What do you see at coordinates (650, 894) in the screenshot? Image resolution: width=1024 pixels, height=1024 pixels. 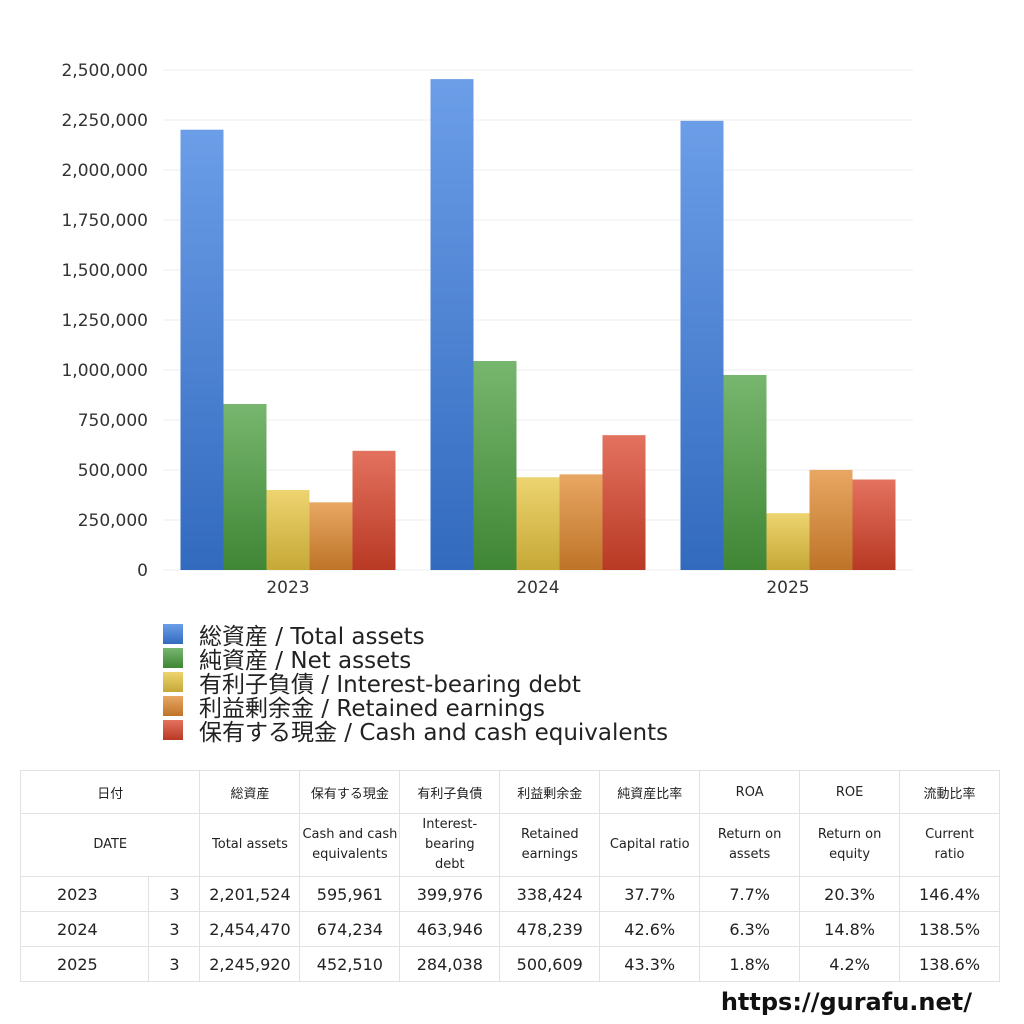 I see `table-cell: 37.7%` at bounding box center [650, 894].